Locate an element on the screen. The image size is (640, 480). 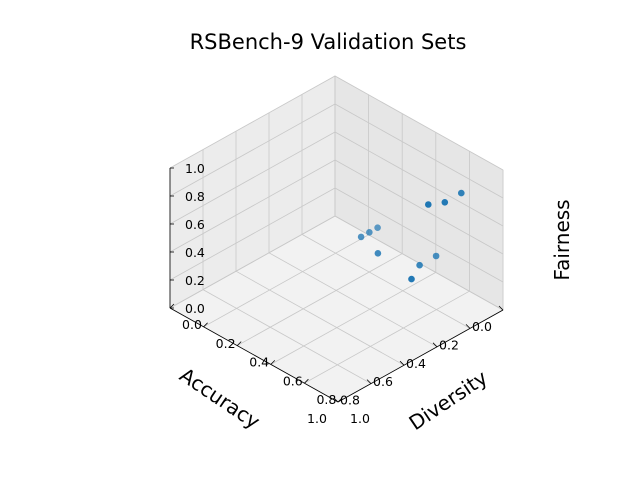
z-axis-label: Fairness is located at coordinates (562, 239).